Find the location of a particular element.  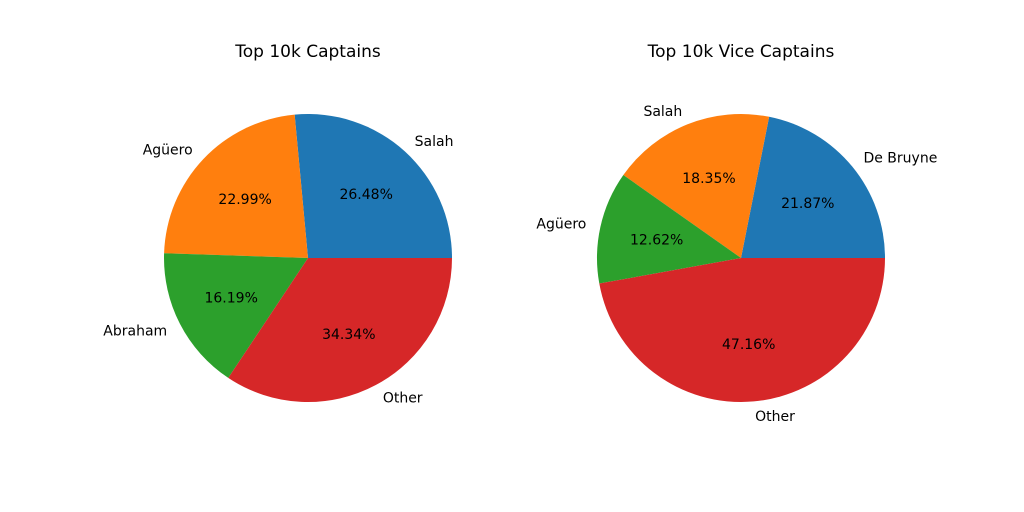

slice-percent-label: 18.35% is located at coordinates (708, 179).